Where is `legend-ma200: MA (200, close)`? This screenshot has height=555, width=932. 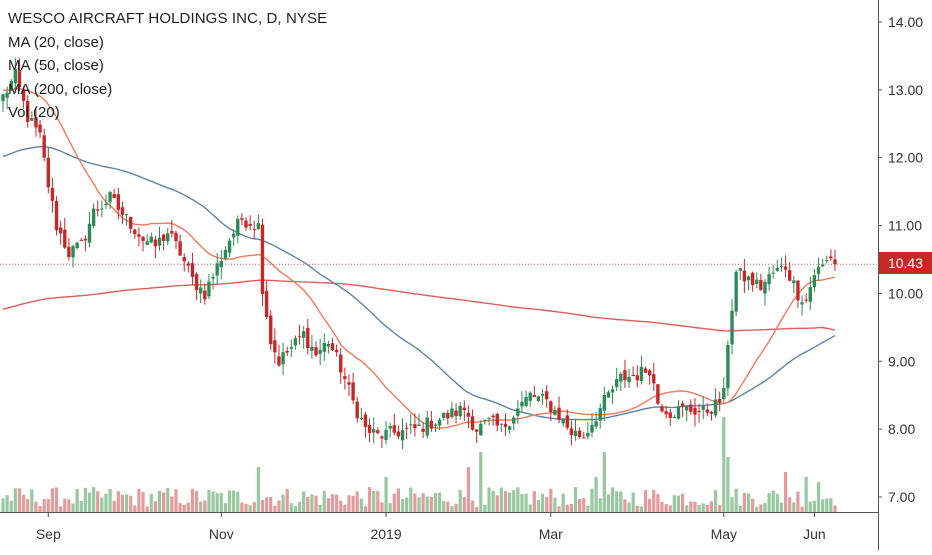
legend-ma200: MA (200, close) is located at coordinates (60, 89).